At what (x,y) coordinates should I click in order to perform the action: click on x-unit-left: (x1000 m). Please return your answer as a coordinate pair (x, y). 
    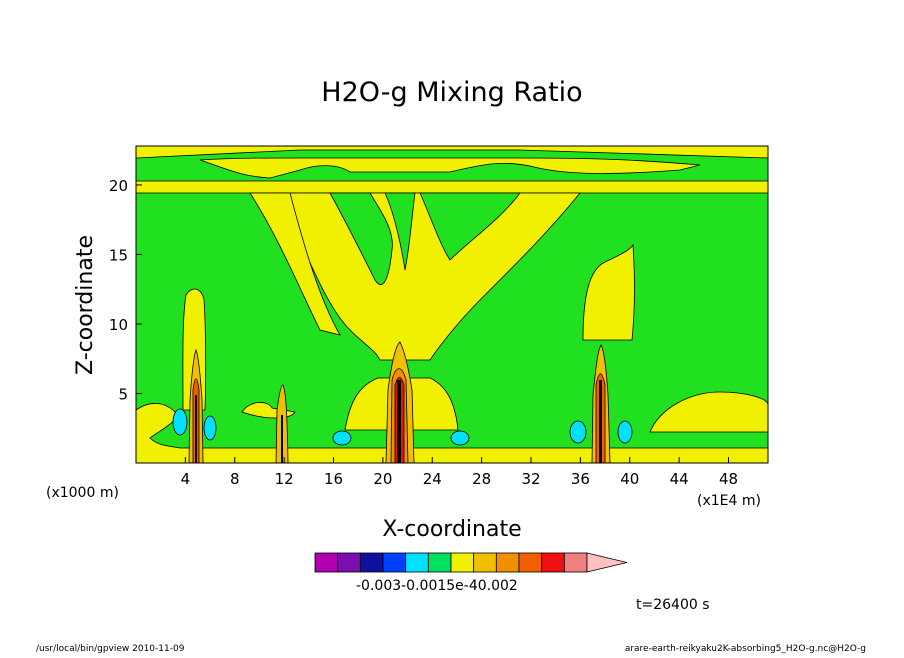
    Looking at the image, I should click on (82, 493).